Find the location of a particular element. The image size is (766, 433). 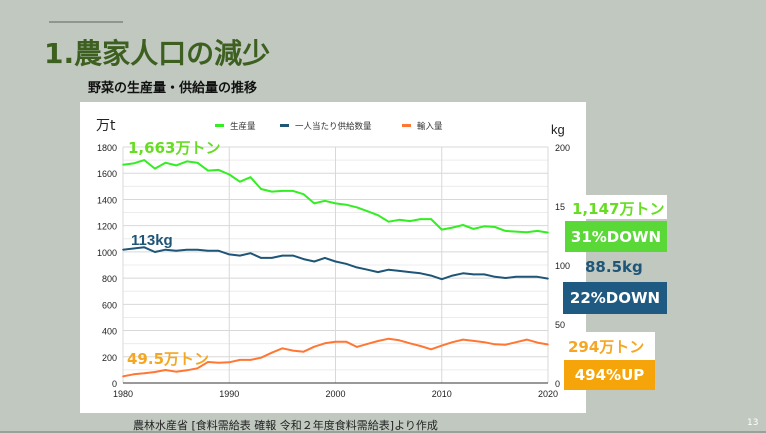

y-right-tick-label: 15 is located at coordinates (560, 207).